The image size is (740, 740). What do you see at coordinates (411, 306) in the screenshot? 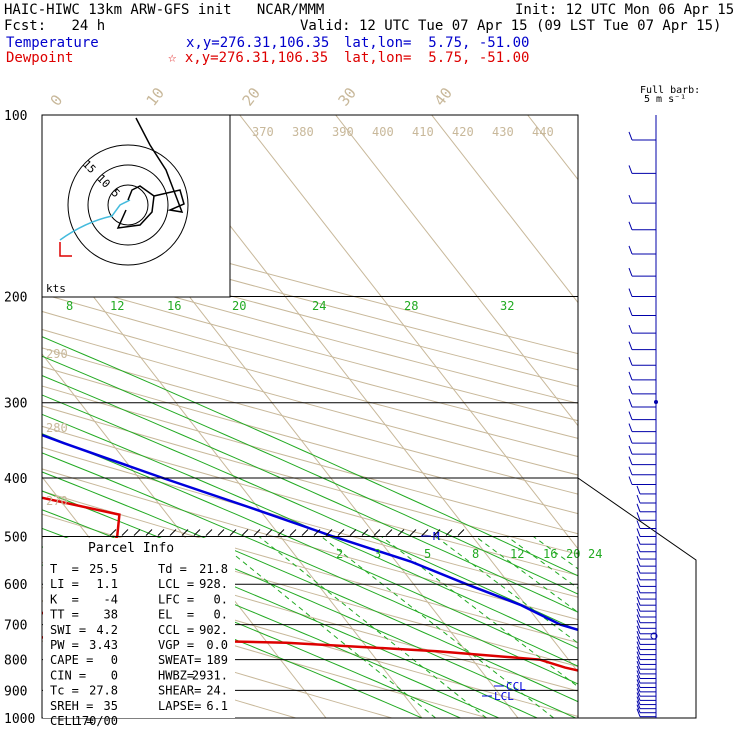
I see `mixing-ratio-label: 28` at bounding box center [411, 306].